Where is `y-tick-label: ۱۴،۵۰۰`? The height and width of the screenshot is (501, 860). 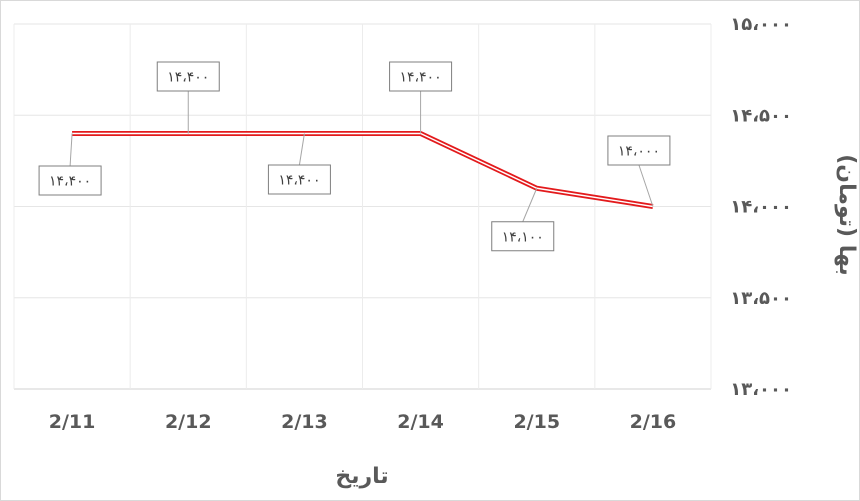 y-tick-label: ۱۴،۵۰۰ is located at coordinates (761, 115).